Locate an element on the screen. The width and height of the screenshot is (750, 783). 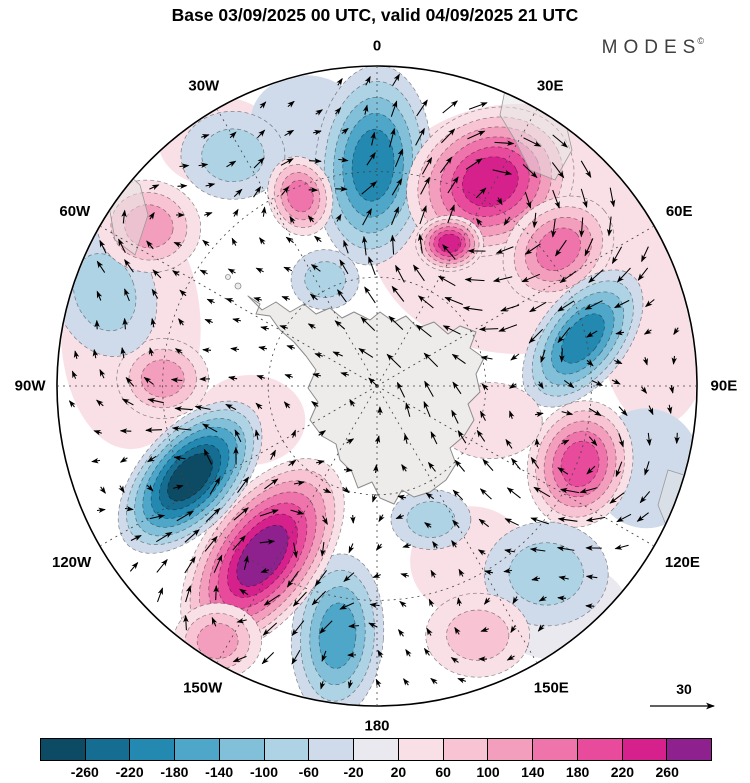
colorbar-tick-label: 100 is located at coordinates (488, 772).